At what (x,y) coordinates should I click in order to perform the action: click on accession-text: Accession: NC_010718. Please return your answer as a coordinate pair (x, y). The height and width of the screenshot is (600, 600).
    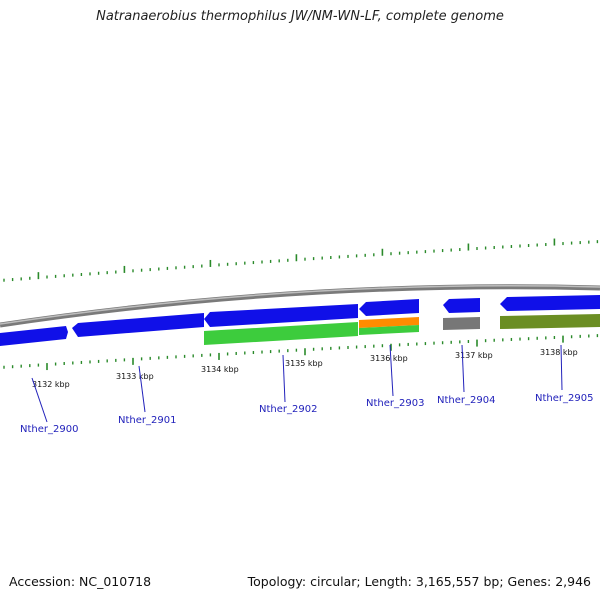
    Looking at the image, I should click on (80, 581).